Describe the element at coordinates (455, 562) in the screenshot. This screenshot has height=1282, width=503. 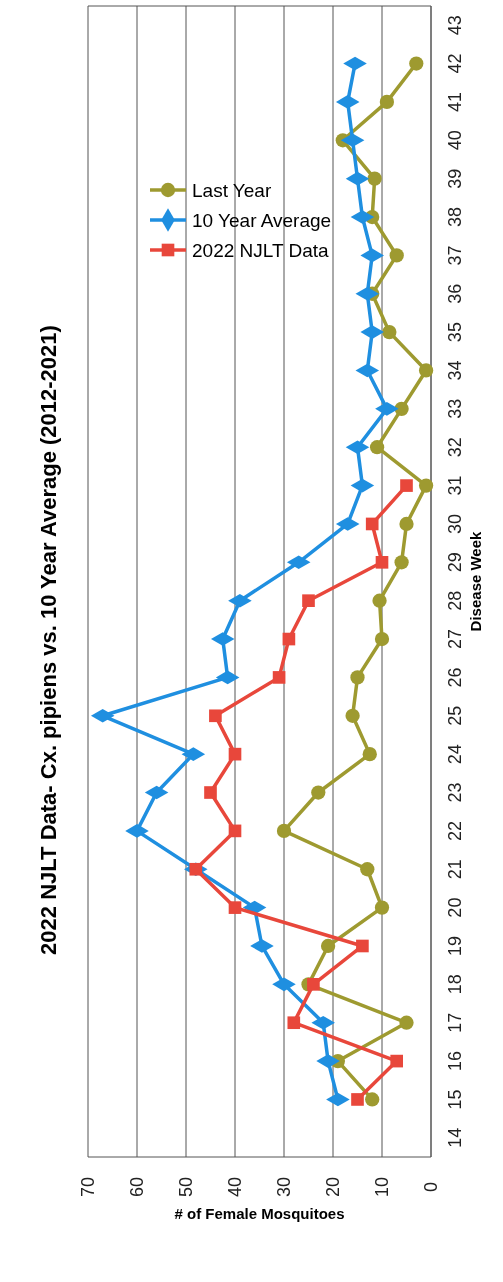
I see `y-tick-label: 29` at that location.